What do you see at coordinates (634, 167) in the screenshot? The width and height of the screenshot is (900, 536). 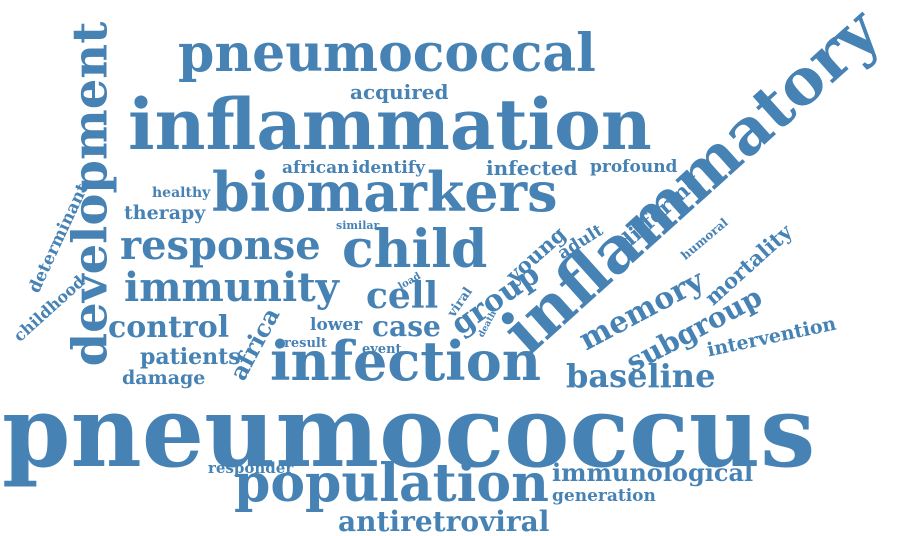 I see `word-profound: profound` at bounding box center [634, 167].